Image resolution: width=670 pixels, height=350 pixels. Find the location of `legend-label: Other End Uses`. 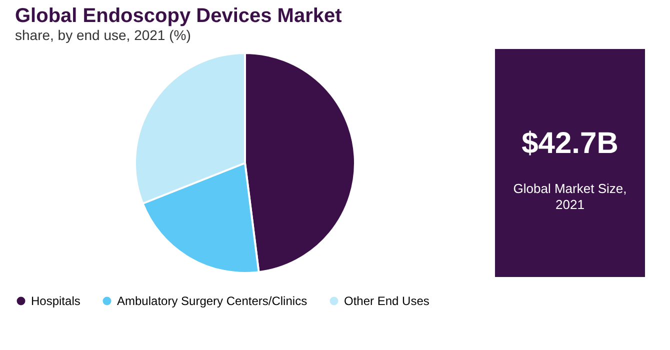

legend-label: Other End Uses is located at coordinates (387, 301).